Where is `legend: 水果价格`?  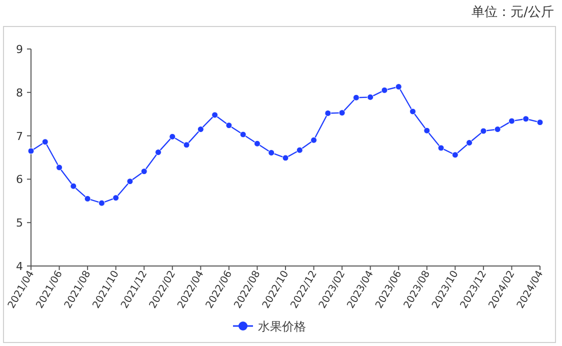
legend: 水果价格 is located at coordinates (269, 327).